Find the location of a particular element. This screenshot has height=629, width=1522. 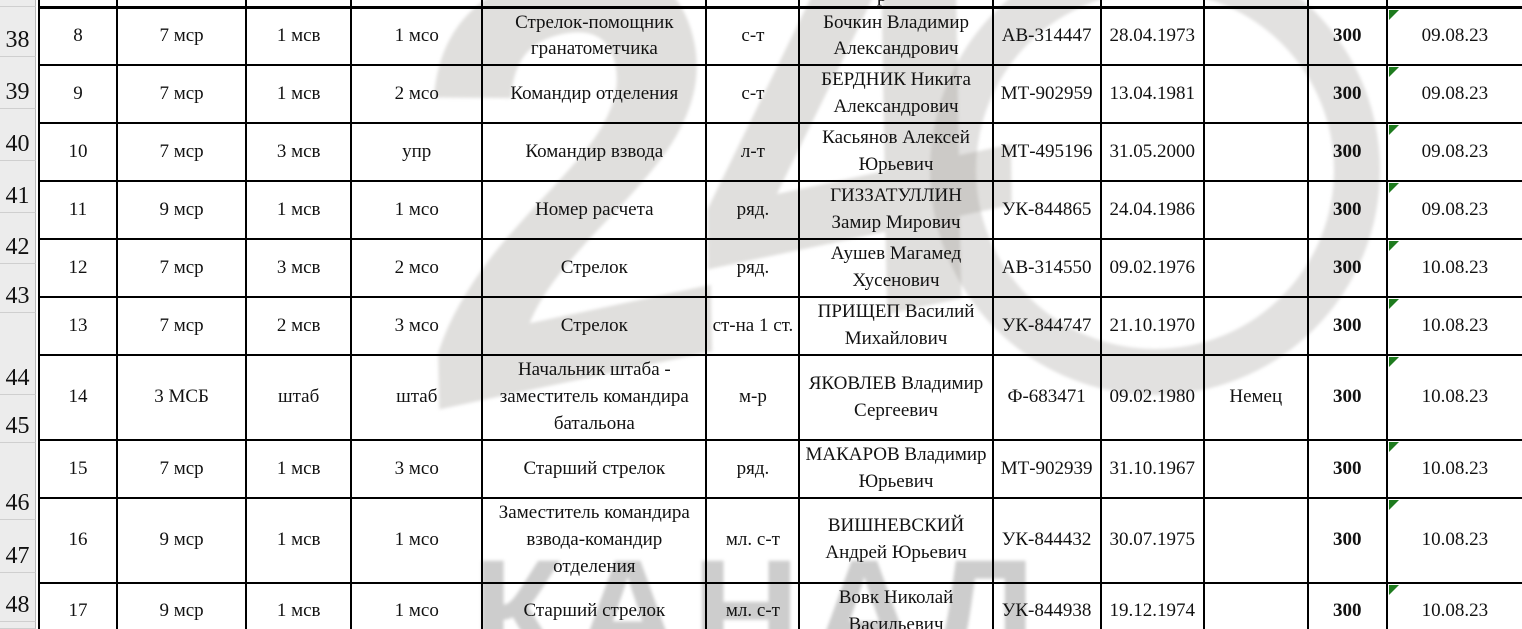

cell-num: 10 is located at coordinates (78, 152).